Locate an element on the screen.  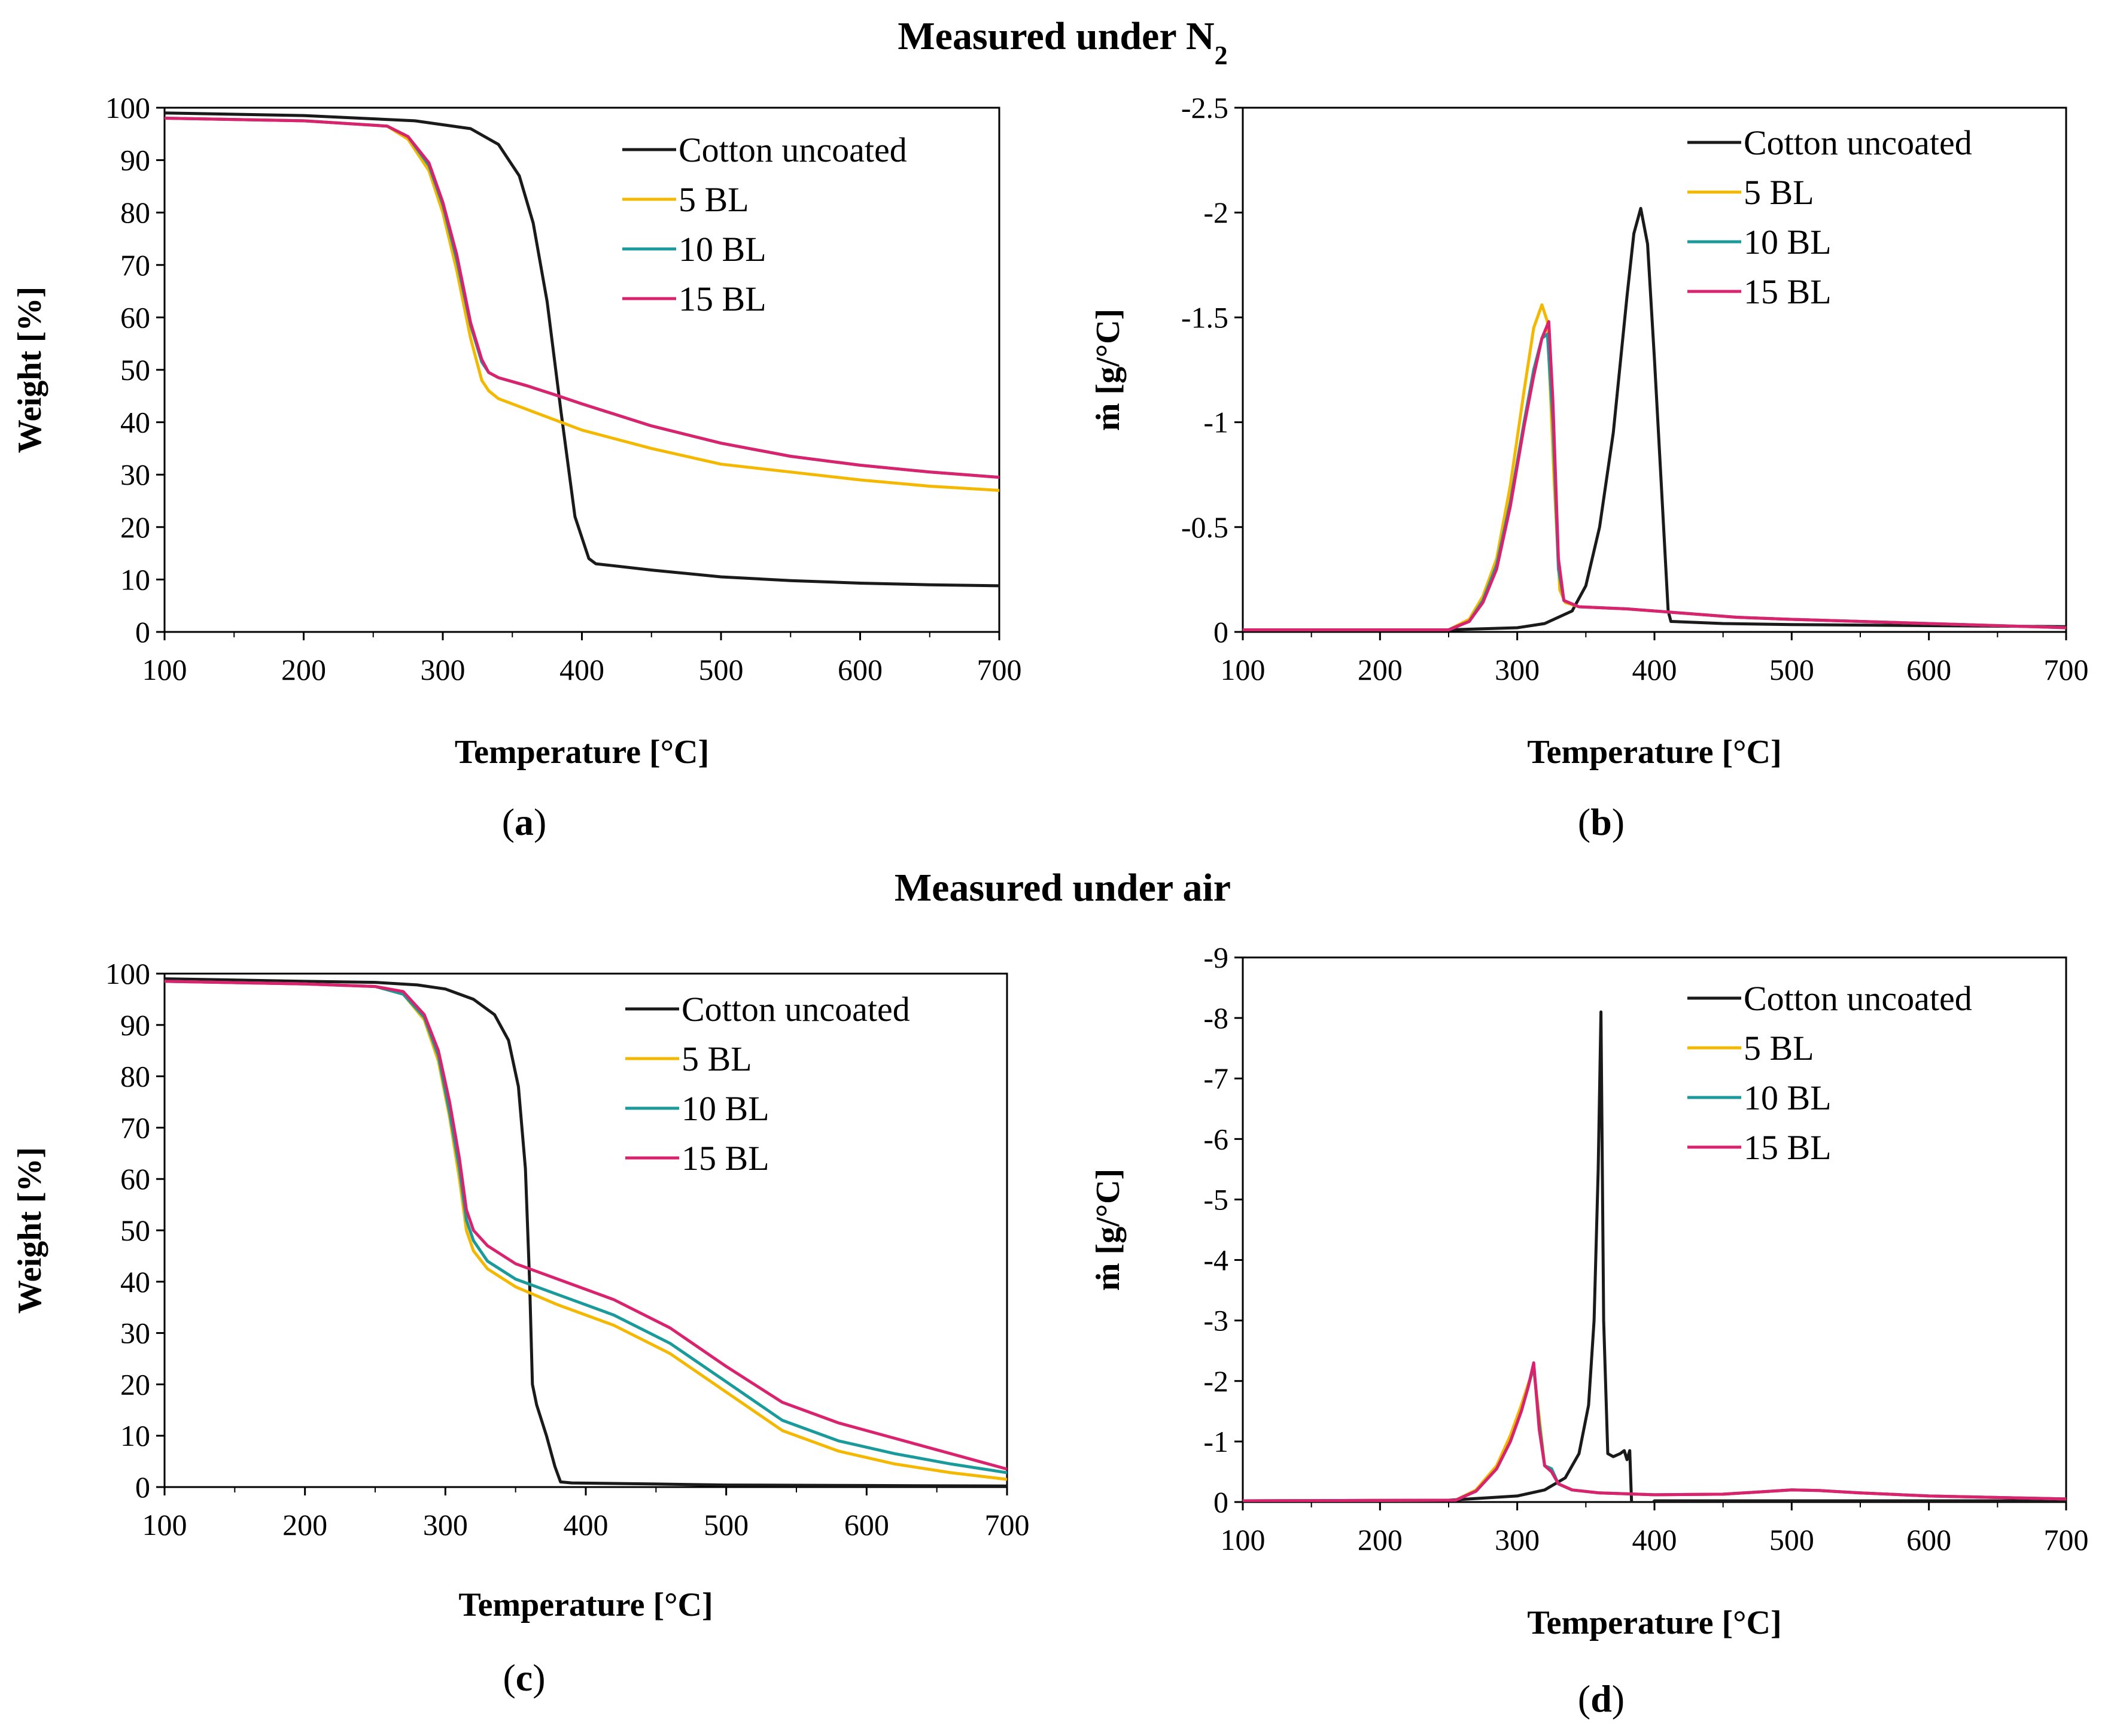
section-title-n2-sub: 2 is located at coordinates (1221, 55).